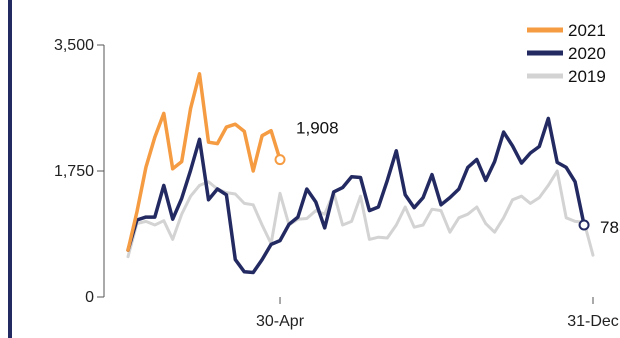 The width and height of the screenshot is (620, 338). I want to click on legend-label-2021: 2021, so click(587, 30).